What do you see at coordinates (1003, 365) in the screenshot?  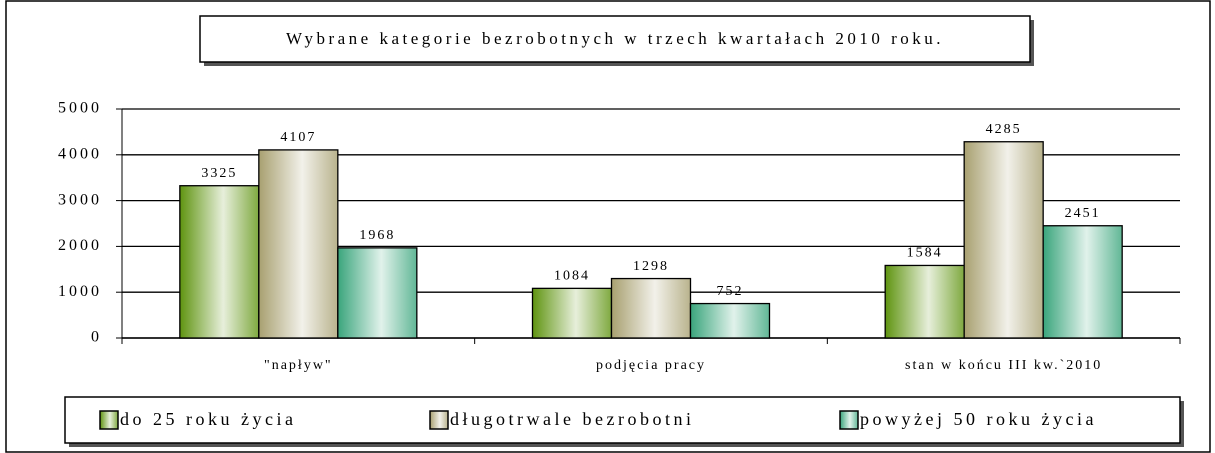 I see `x-tick-label: stan w końcu III kw.`2010` at bounding box center [1003, 365].